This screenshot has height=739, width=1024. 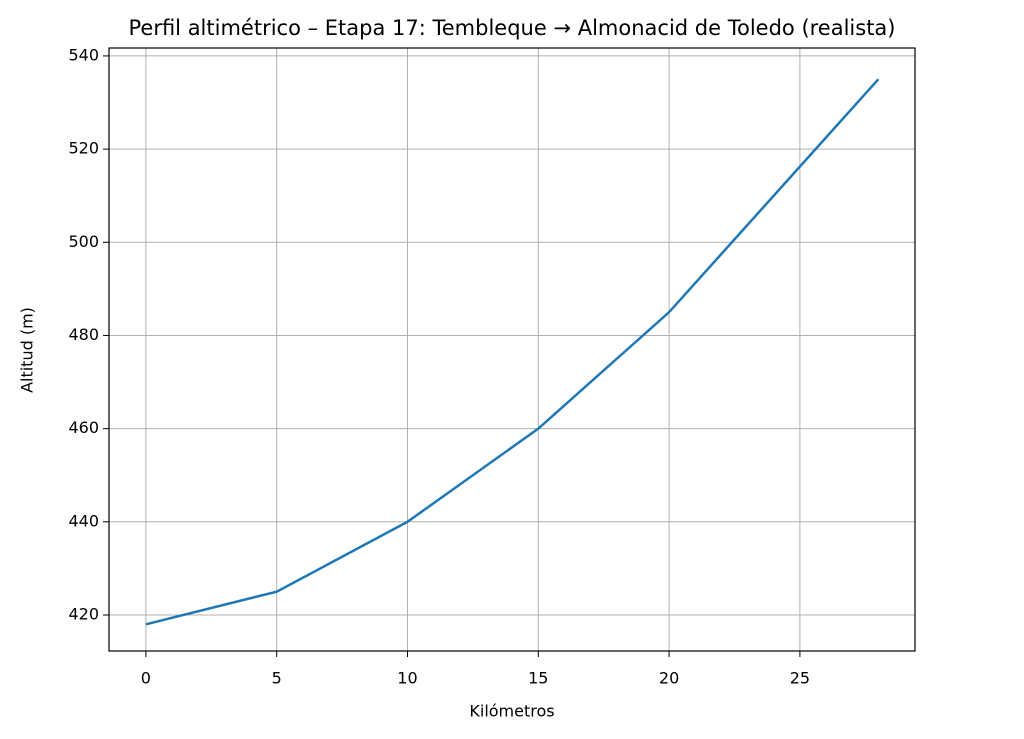 I want to click on y-axis-label: Altitud (m), so click(x=27, y=350).